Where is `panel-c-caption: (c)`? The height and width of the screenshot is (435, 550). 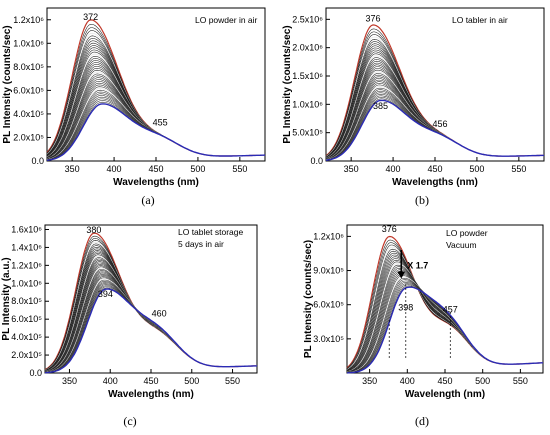
panel-c-caption: (c) is located at coordinates (129, 421).